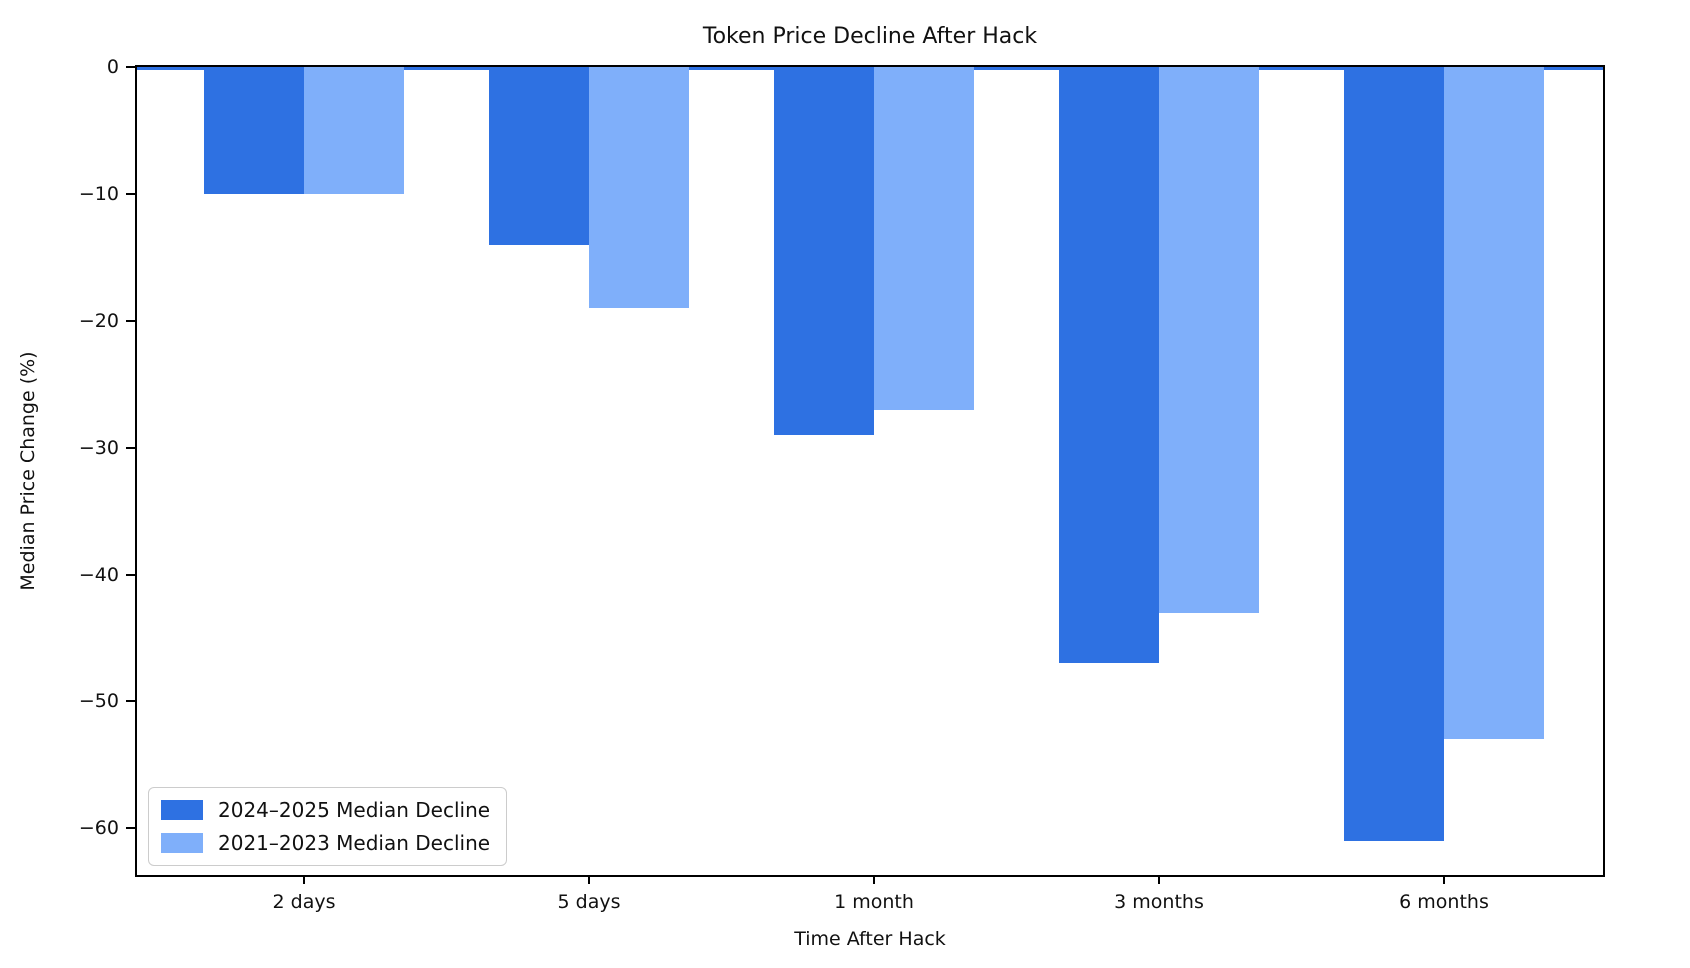 The width and height of the screenshot is (1690, 968). Describe the element at coordinates (354, 843) in the screenshot. I see `legend-label-2021-2023: 2021–2023 Median Decline` at that location.